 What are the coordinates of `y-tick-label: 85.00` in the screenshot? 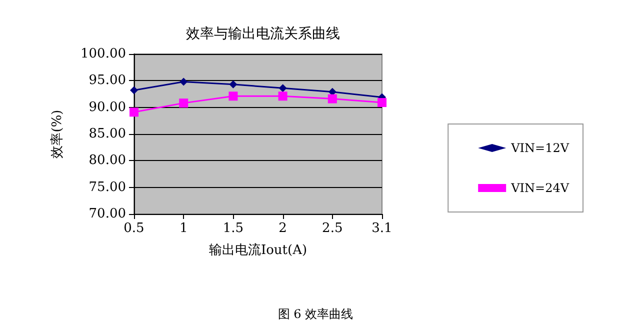 It's located at (107, 134).